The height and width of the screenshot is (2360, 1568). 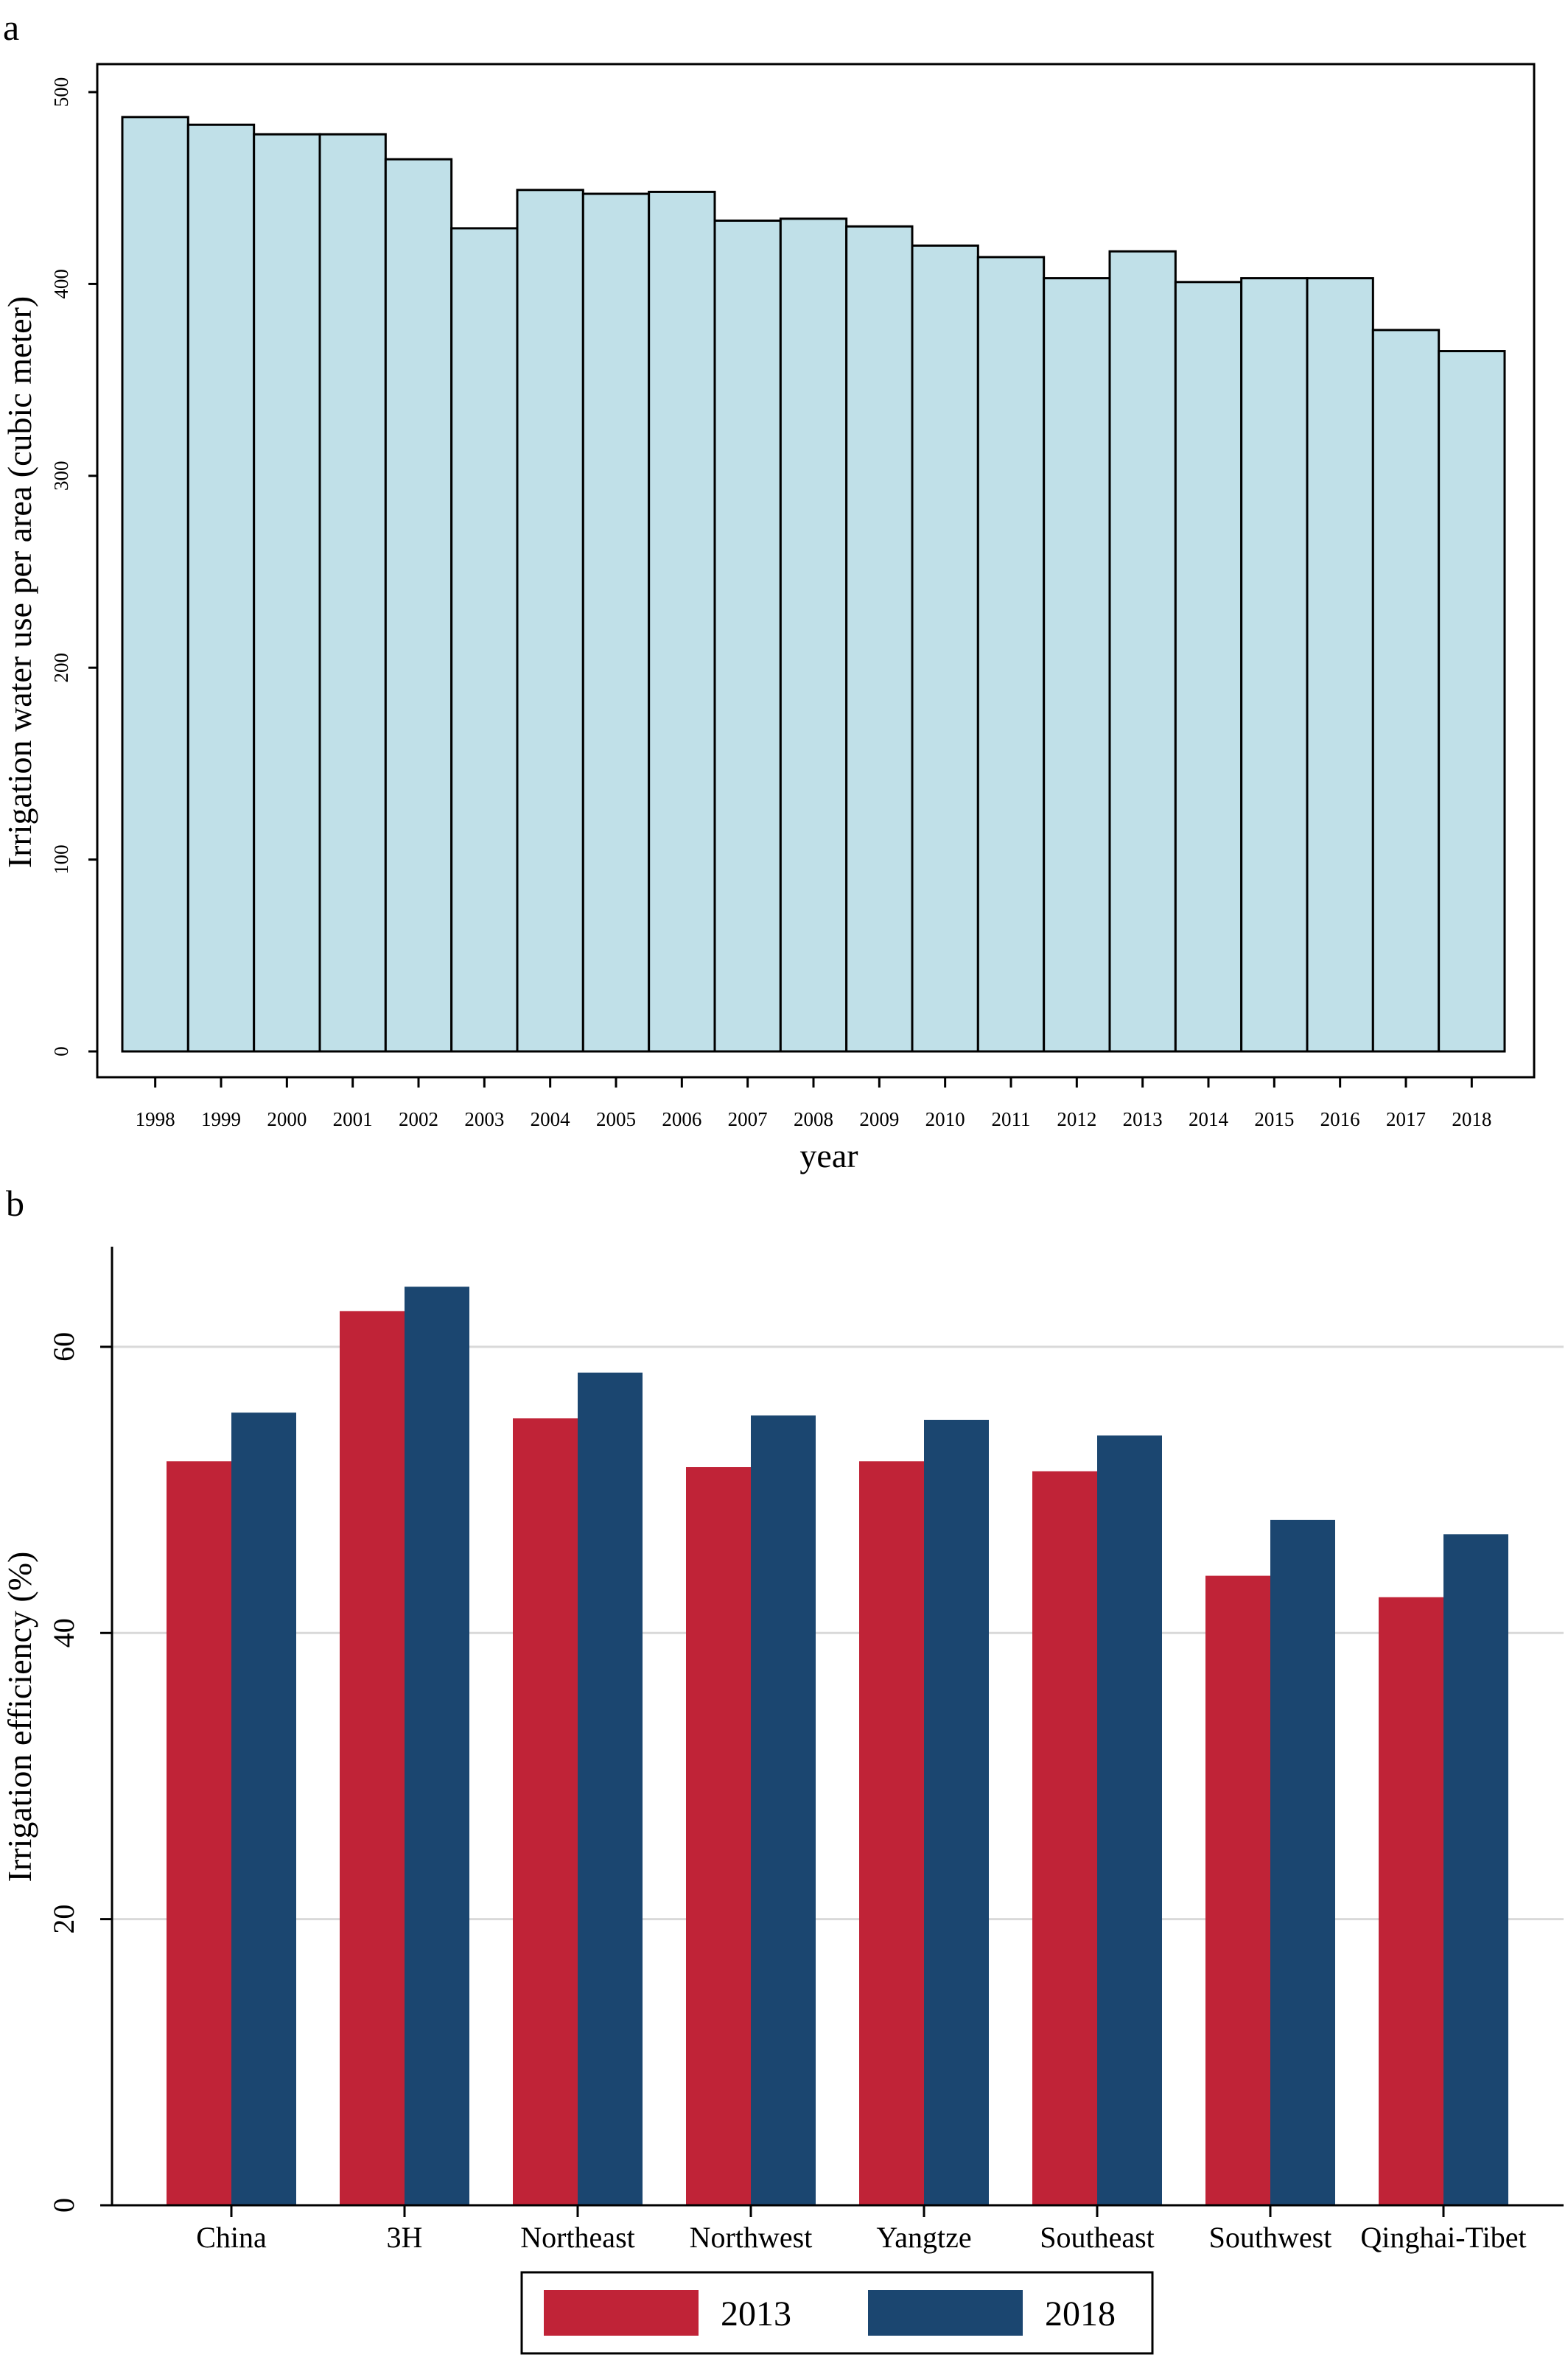 I want to click on x-tick-label-a-1999: 1999, so click(x=221, y=1119).